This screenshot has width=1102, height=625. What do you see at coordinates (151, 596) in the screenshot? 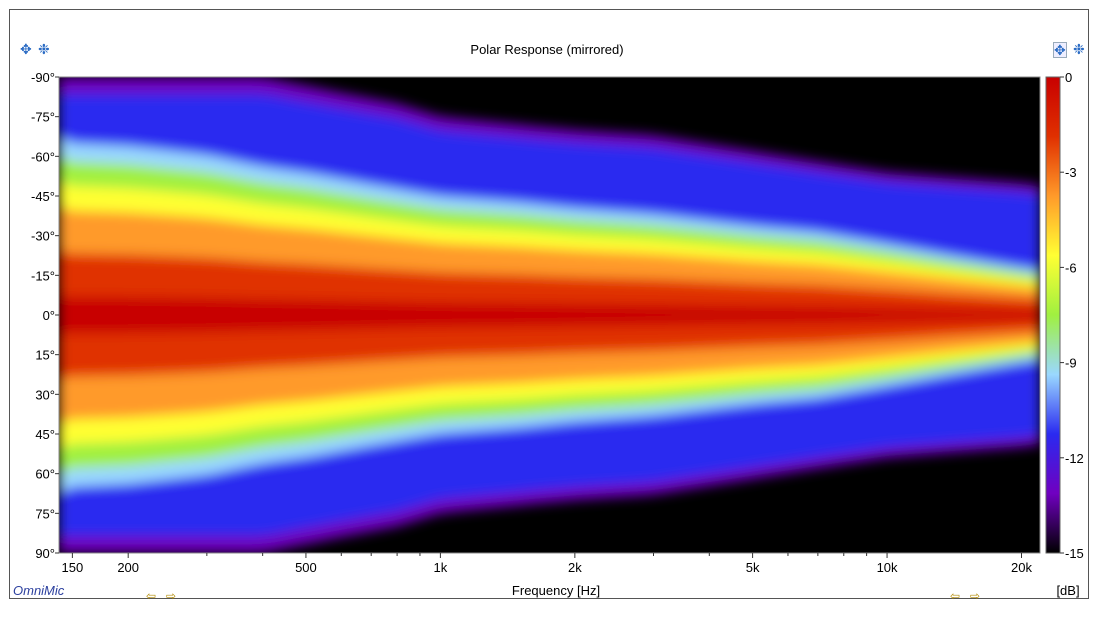
I see `scroll-left-icon: ⇦` at bounding box center [151, 596].